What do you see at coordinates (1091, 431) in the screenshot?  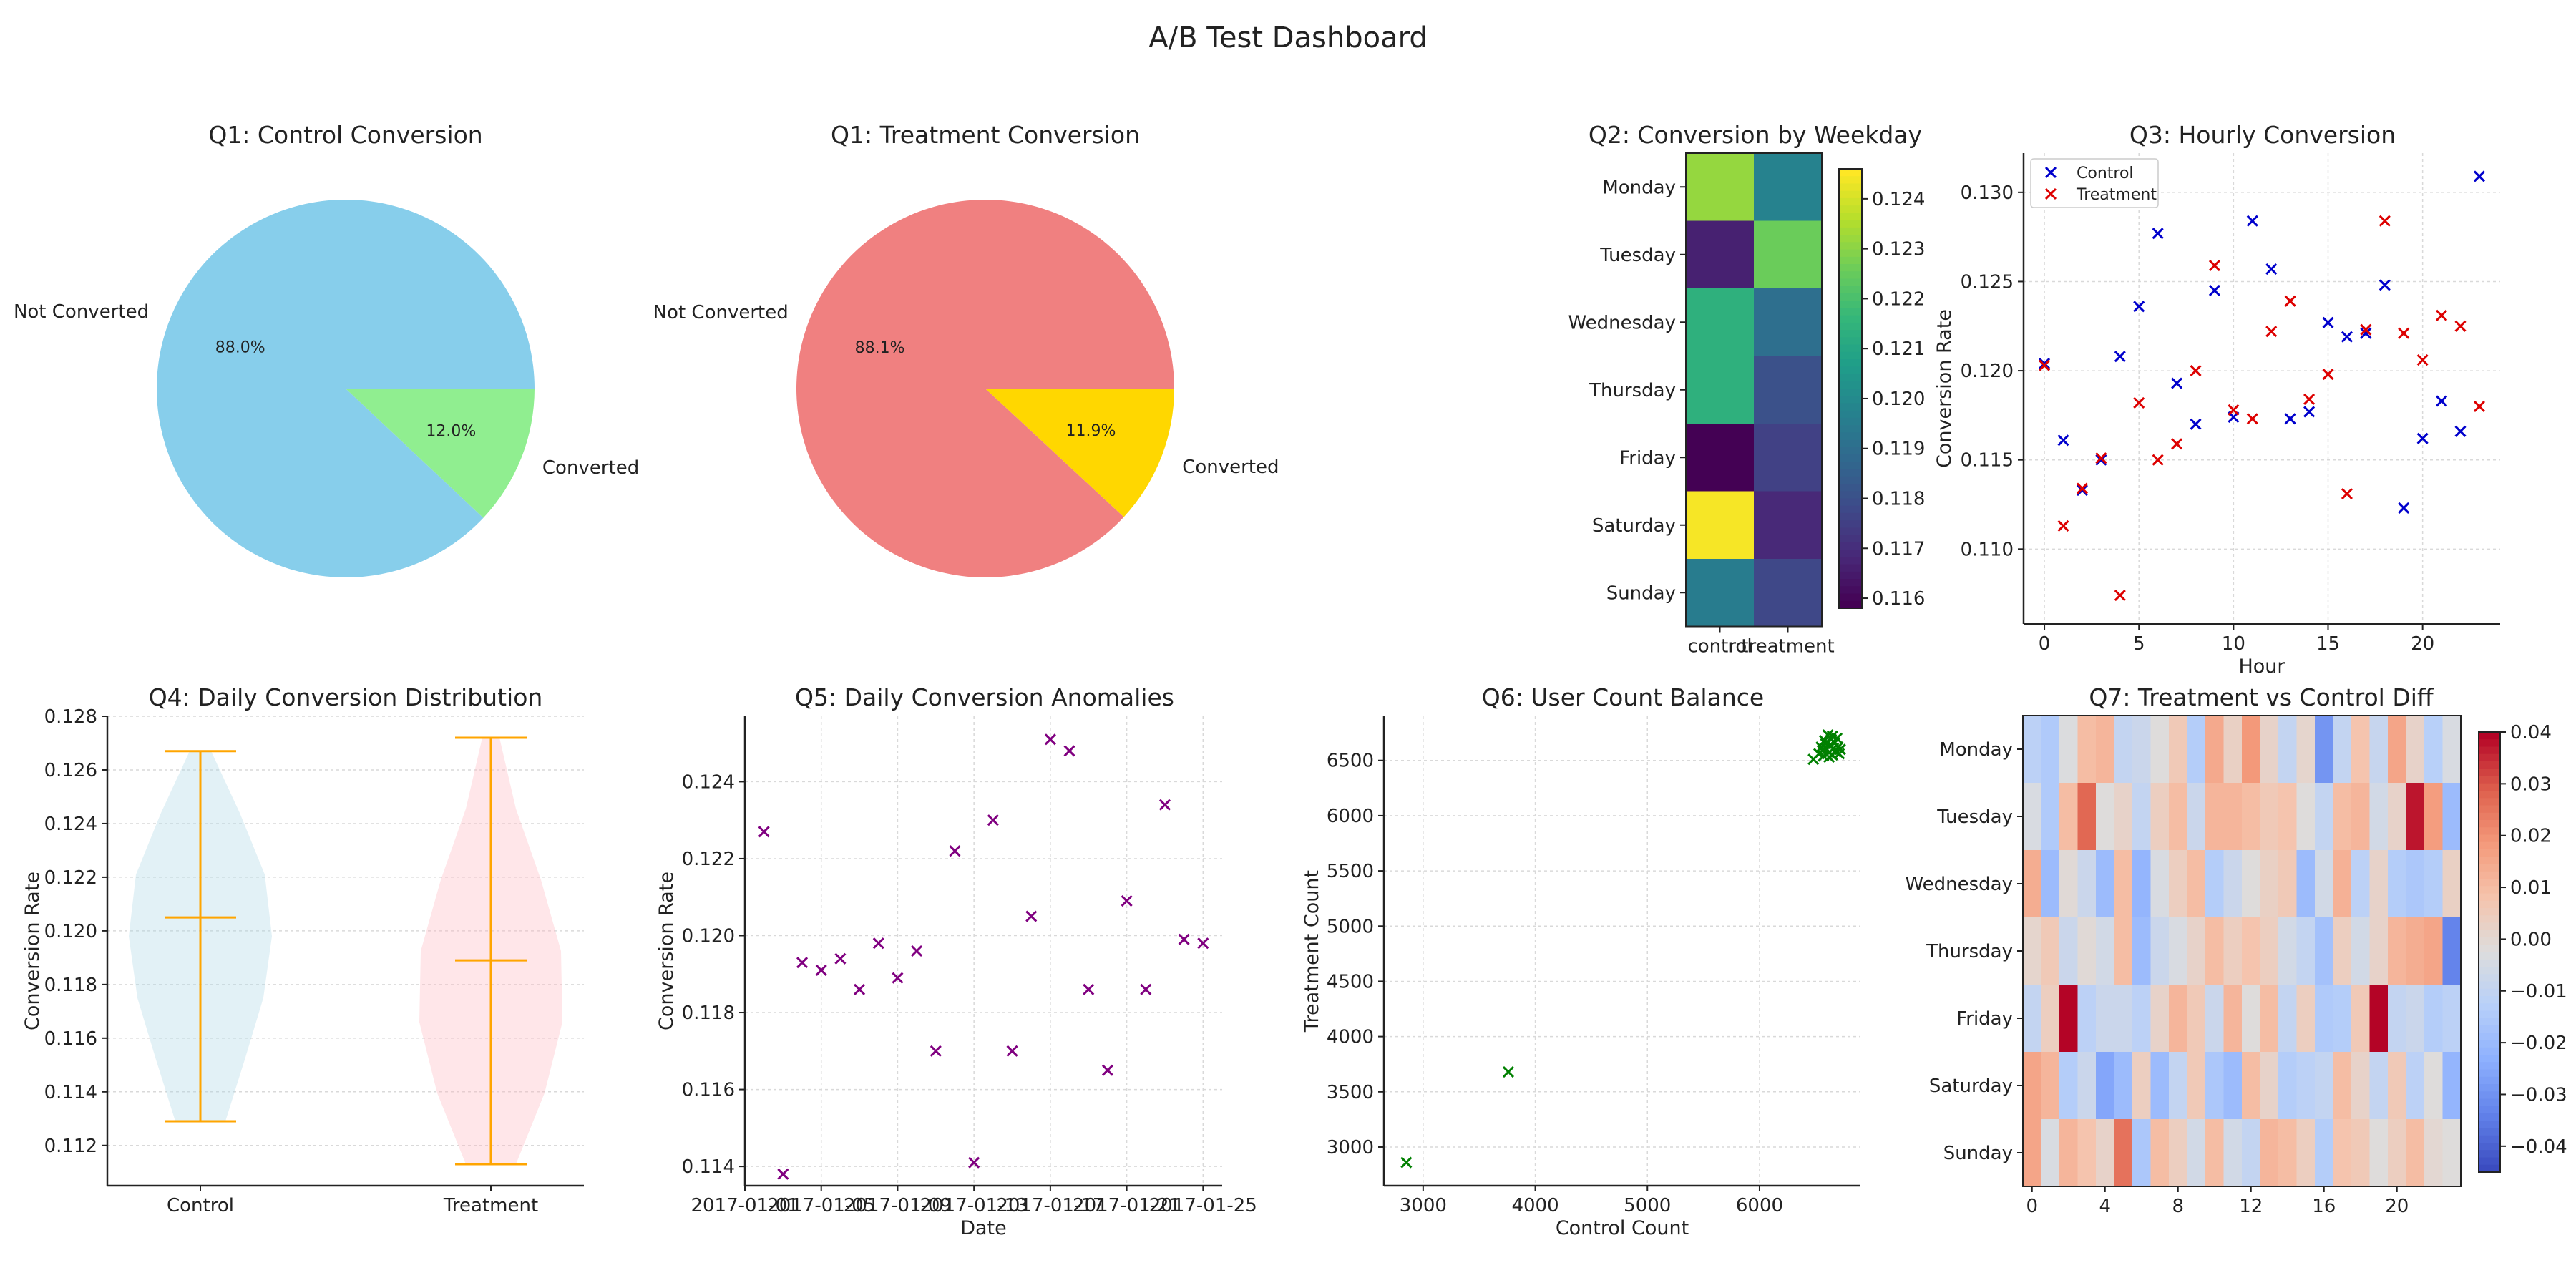 I see `q1-treatment-pct-label: 11.9%` at bounding box center [1091, 431].